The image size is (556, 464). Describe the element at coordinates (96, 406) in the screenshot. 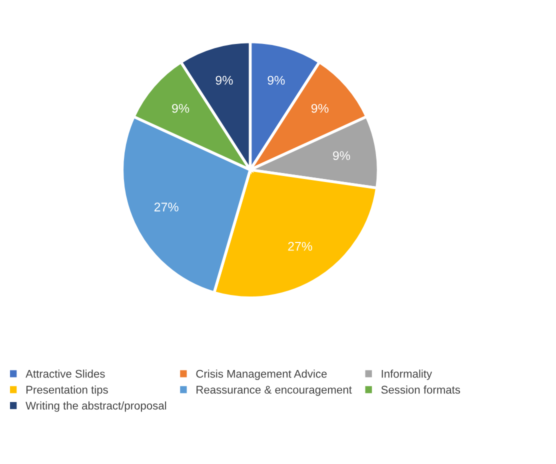

I see `legend-label: Writing the abstract/proposal` at that location.